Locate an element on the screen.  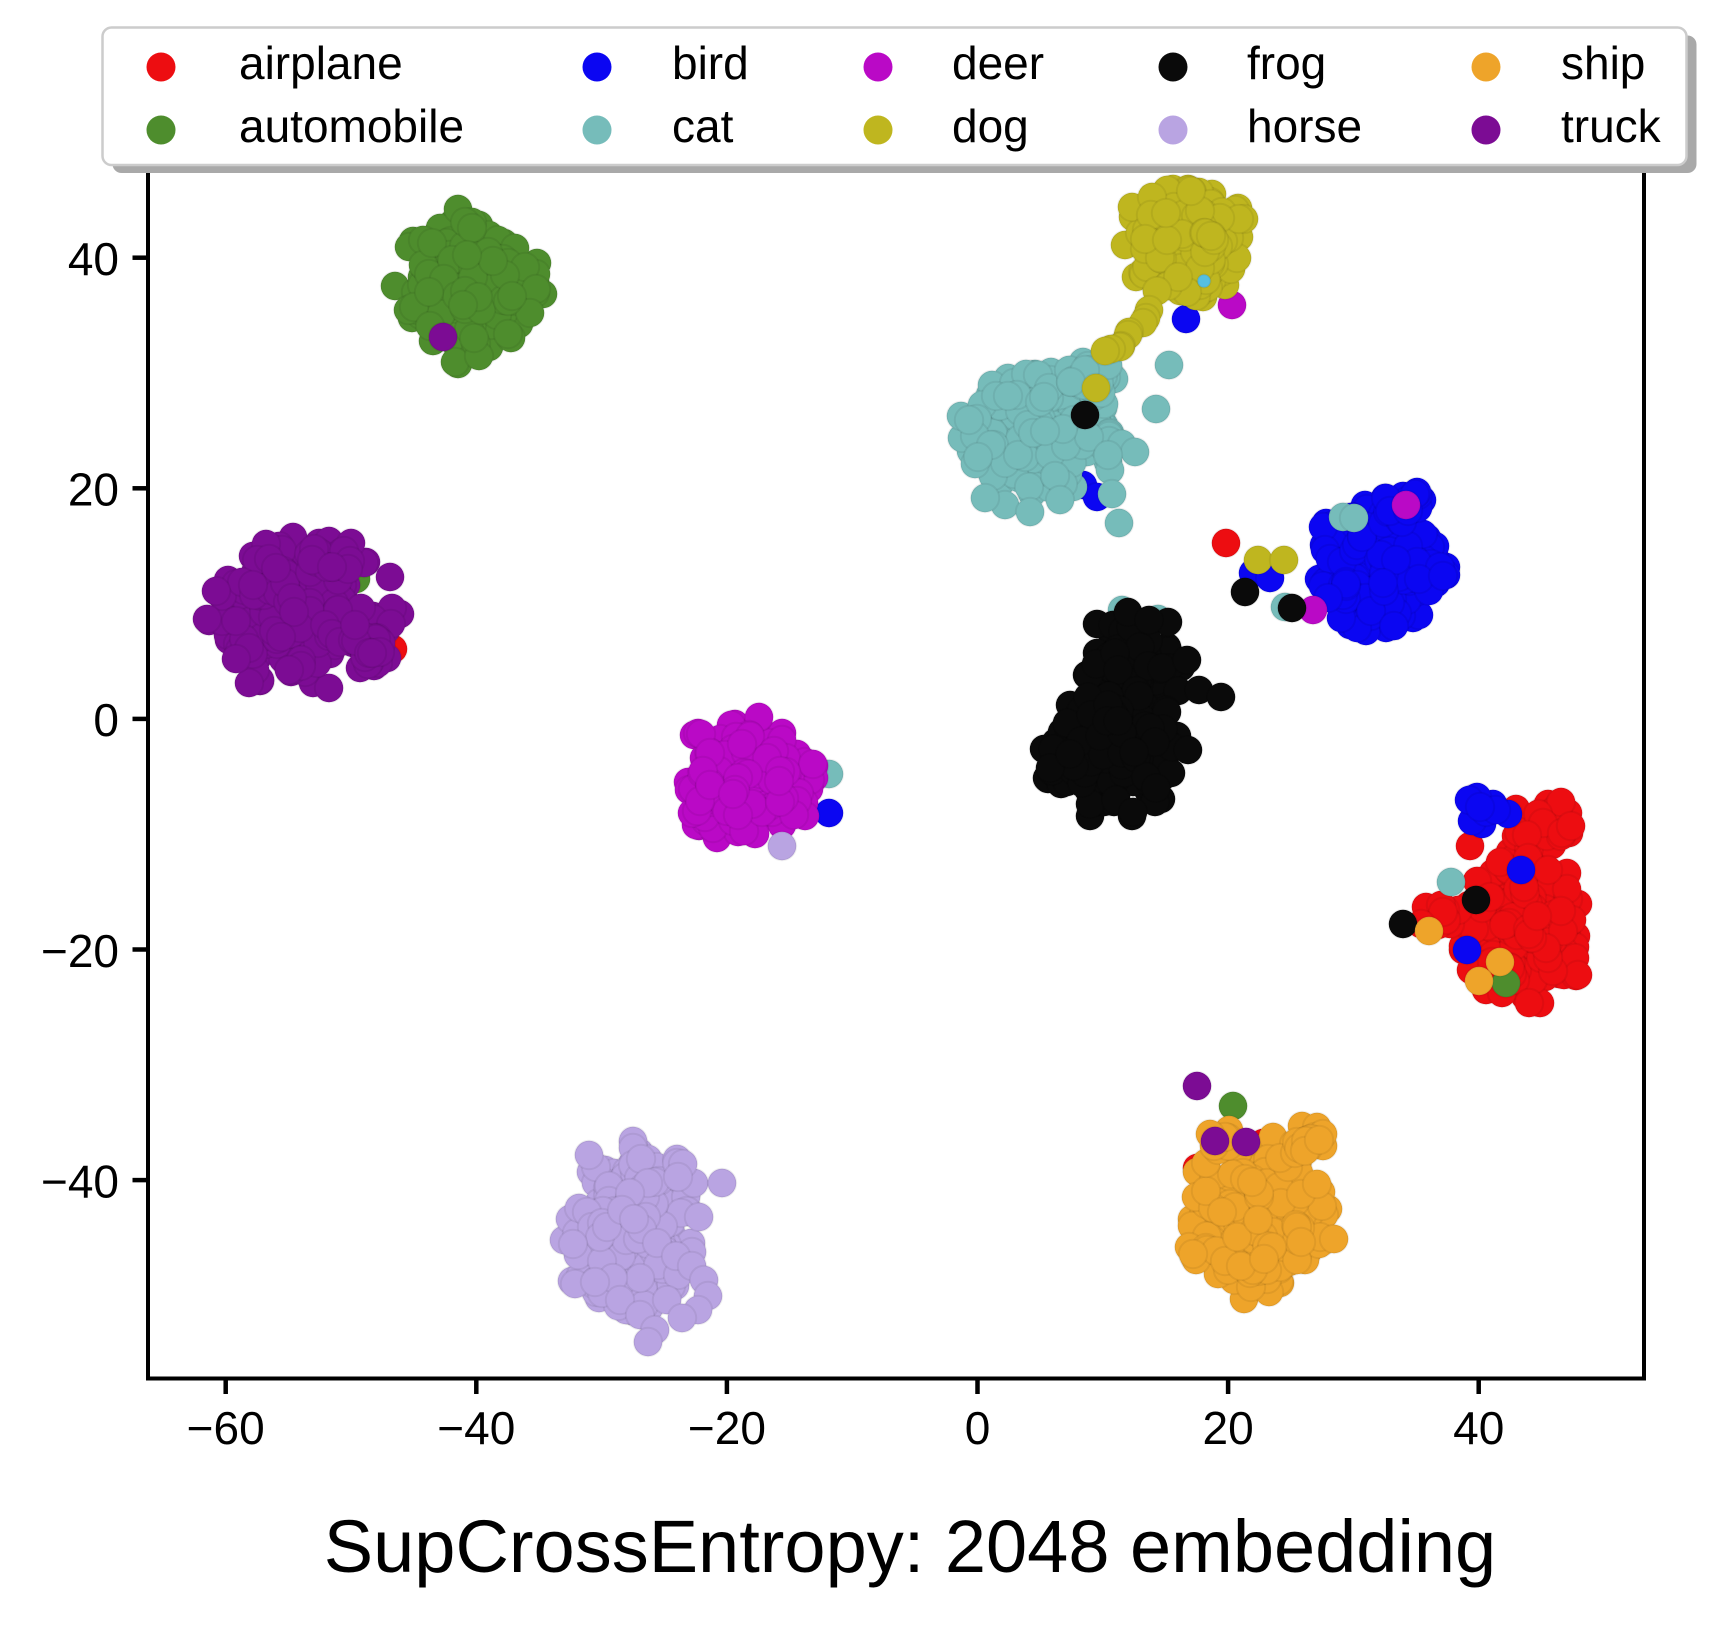
svg-text: frog is located at coordinates (1286, 63).